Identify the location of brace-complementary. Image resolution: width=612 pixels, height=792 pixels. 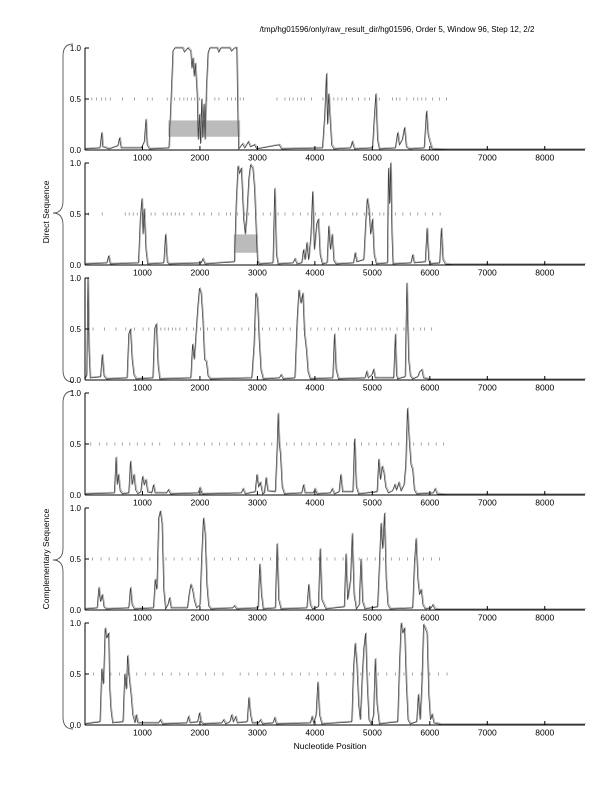
(63, 560).